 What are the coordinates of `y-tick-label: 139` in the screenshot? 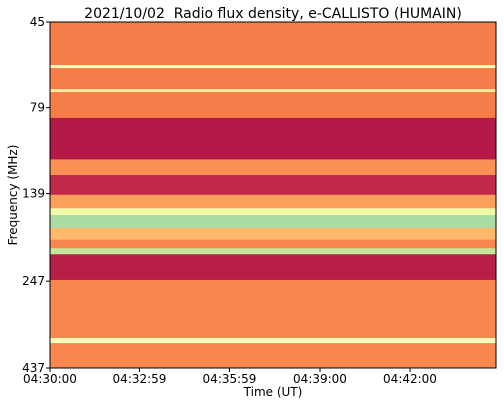 It's located at (33, 194).